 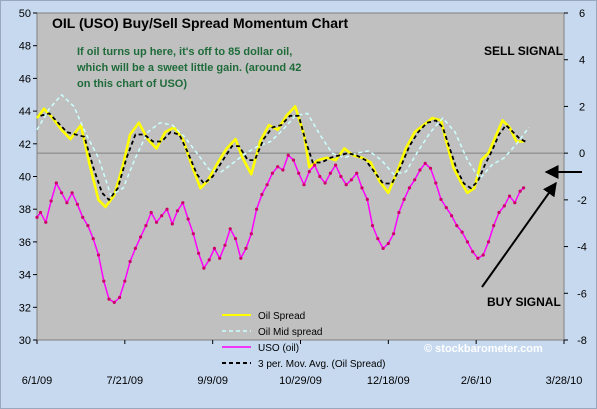 I want to click on legend-label-oil-spread: Oil Spread, so click(x=281, y=316).